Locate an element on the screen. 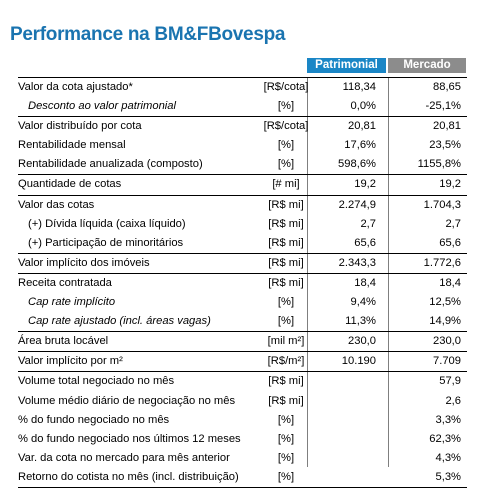 This screenshot has height=488, width=491. table-row: Volume total negociado no mês [R$ mi] 57,9 is located at coordinates (242, 381).